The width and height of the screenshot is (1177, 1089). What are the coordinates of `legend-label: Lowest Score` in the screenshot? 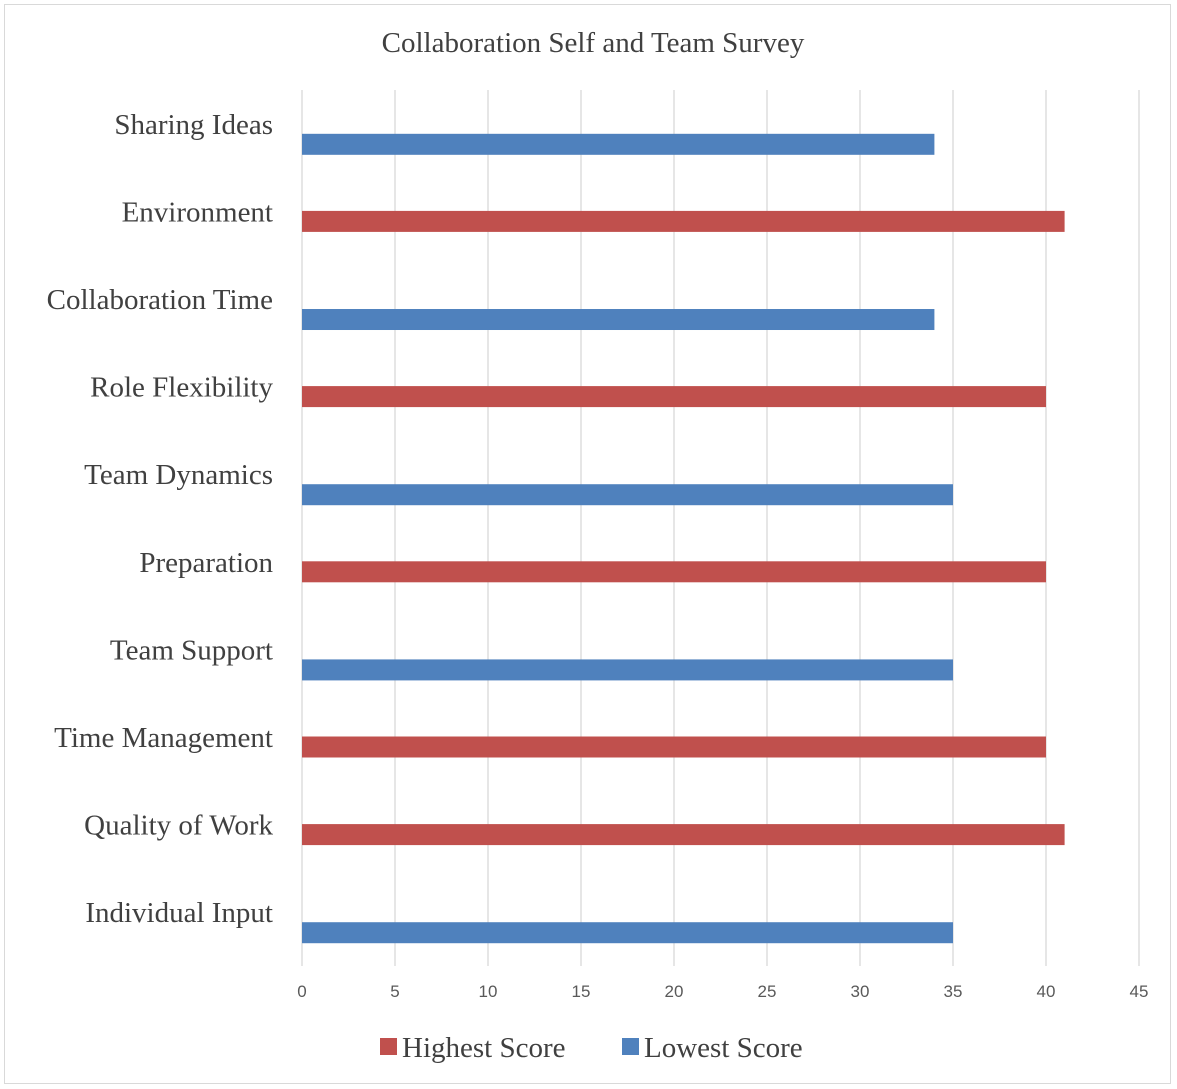 It's located at (723, 1048).